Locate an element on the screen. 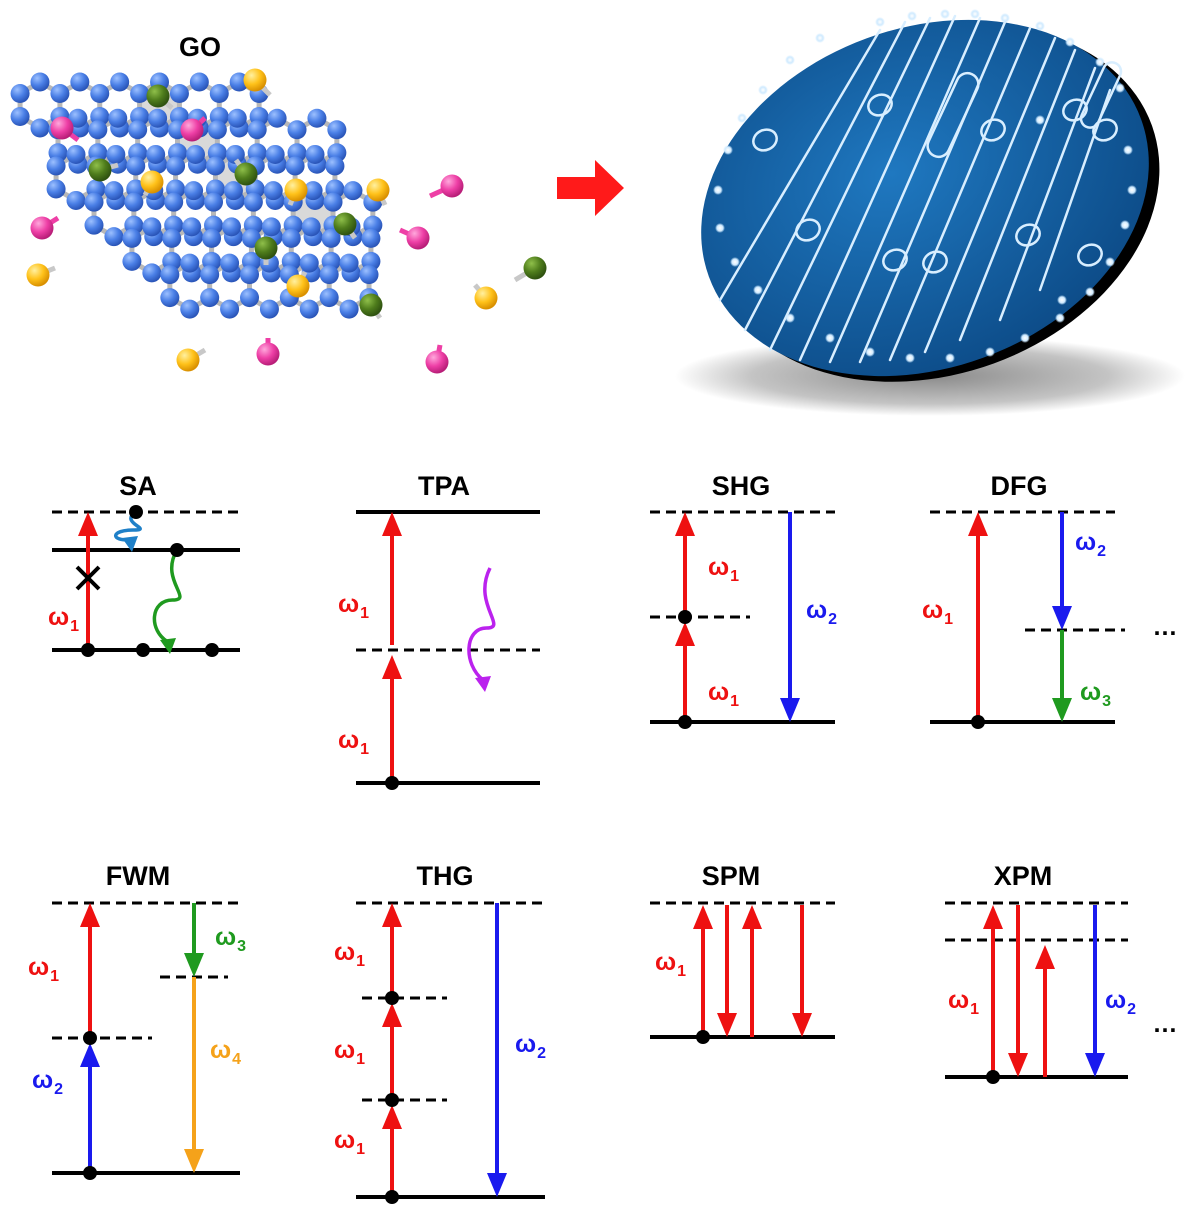  frequency-index: 2 is located at coordinates (832, 619).